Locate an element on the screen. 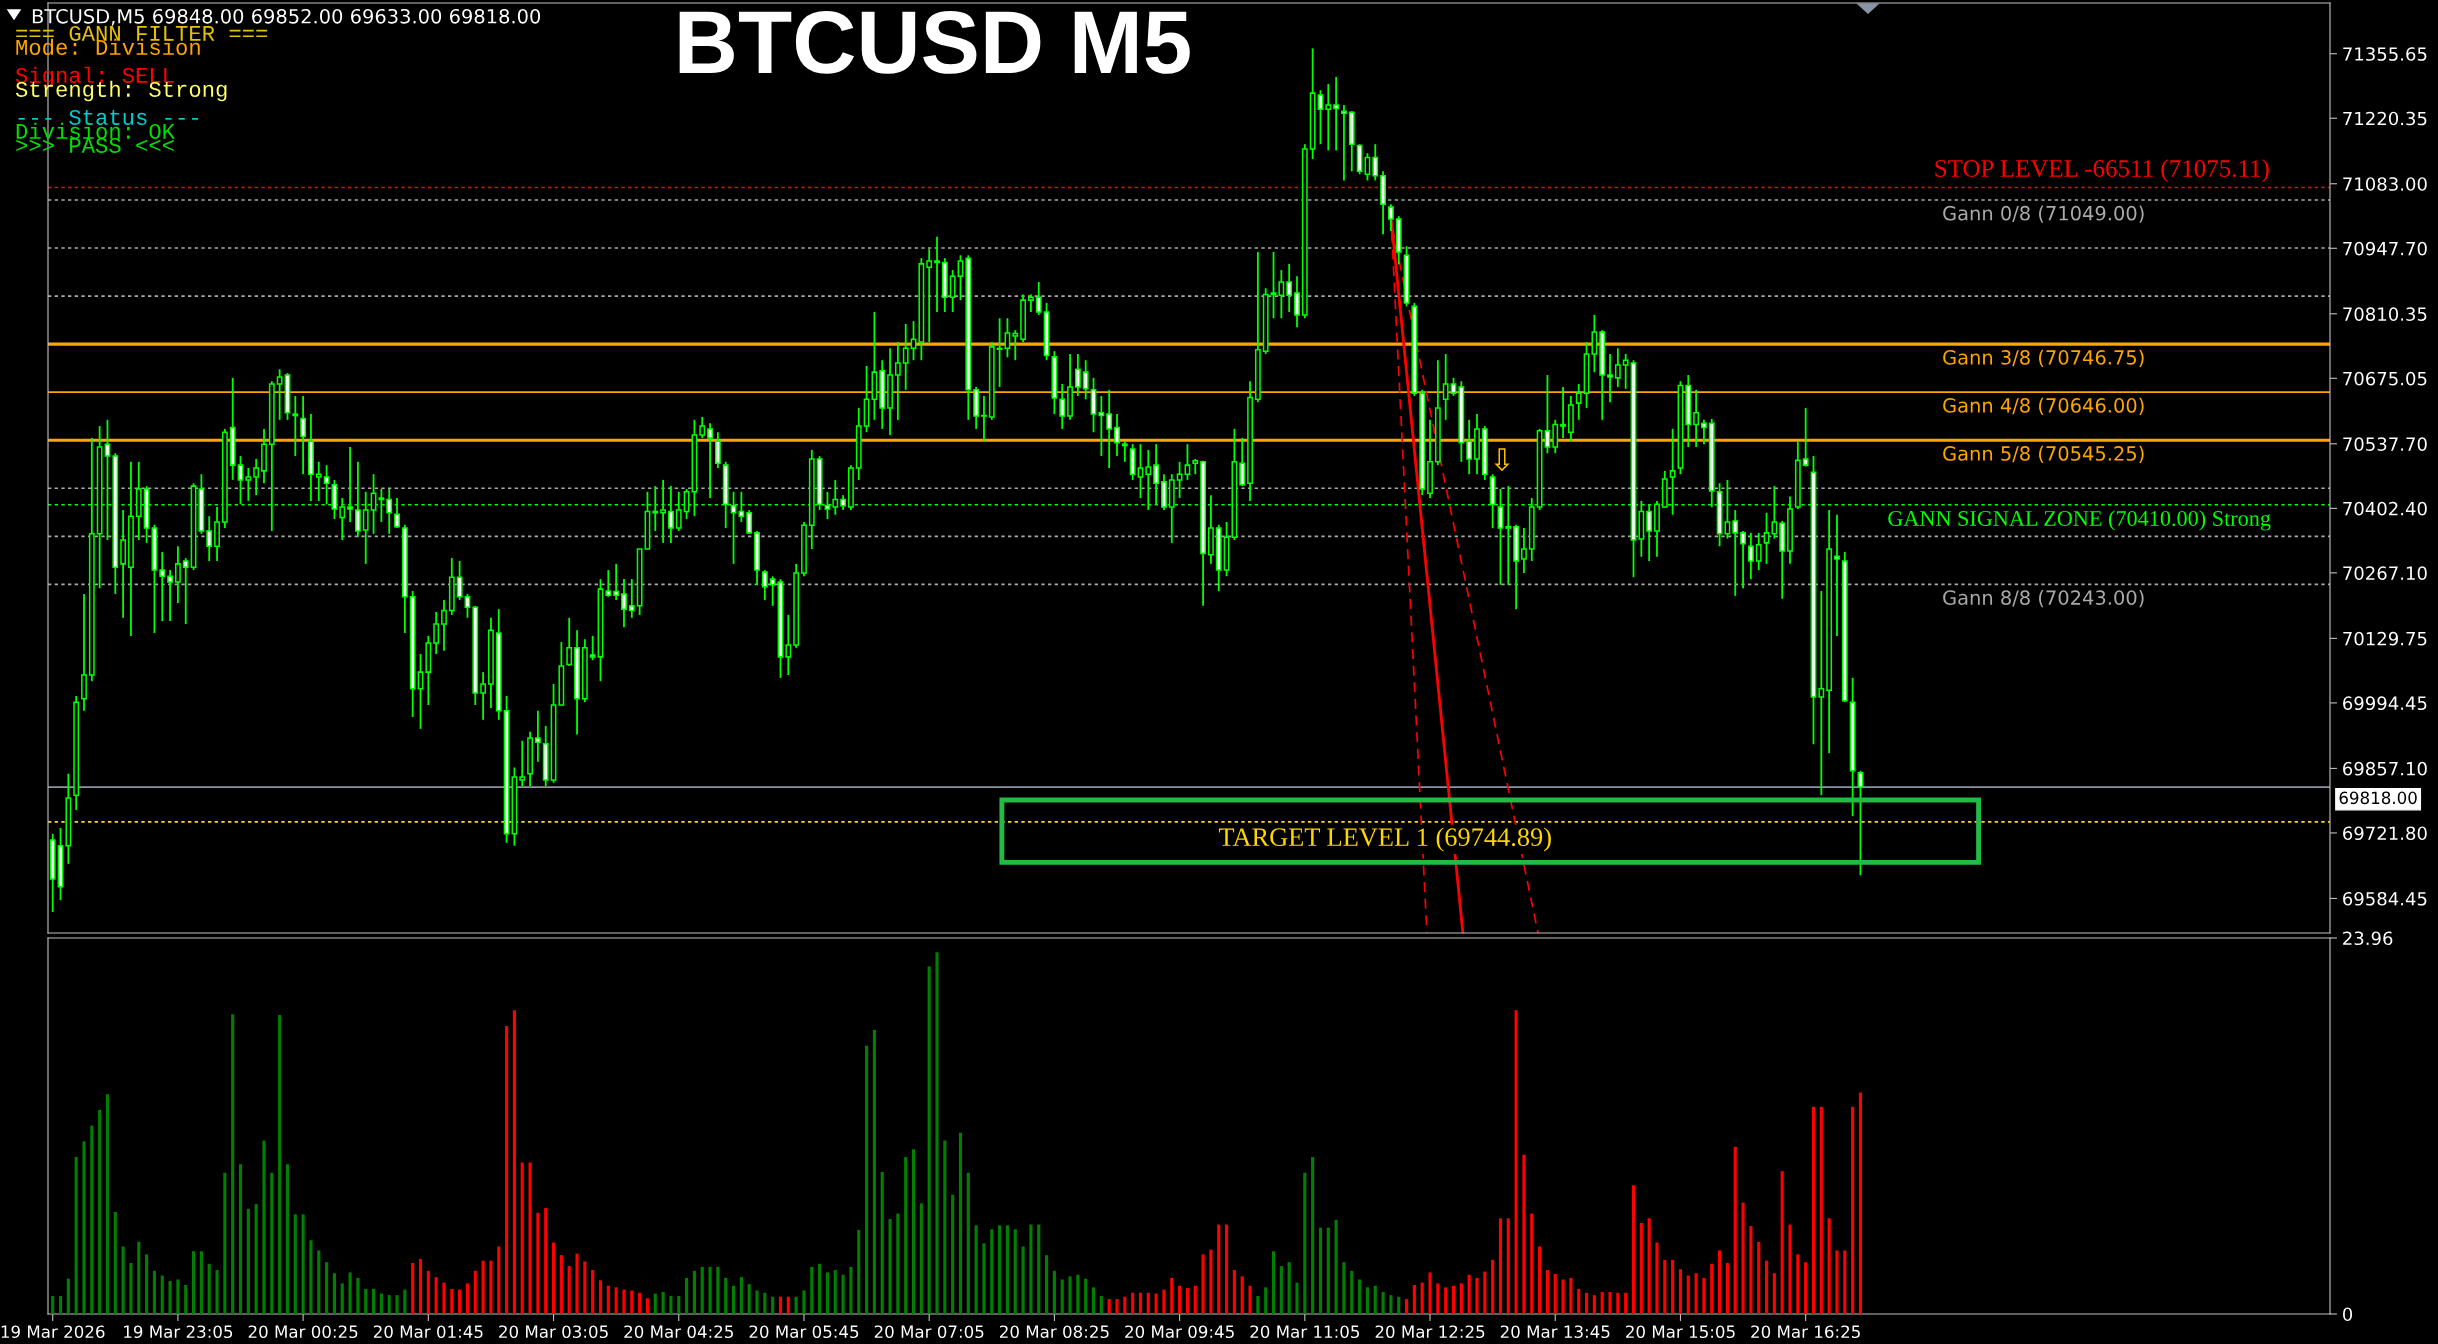  y-tick-label: 70267.10 is located at coordinates (2385, 573).